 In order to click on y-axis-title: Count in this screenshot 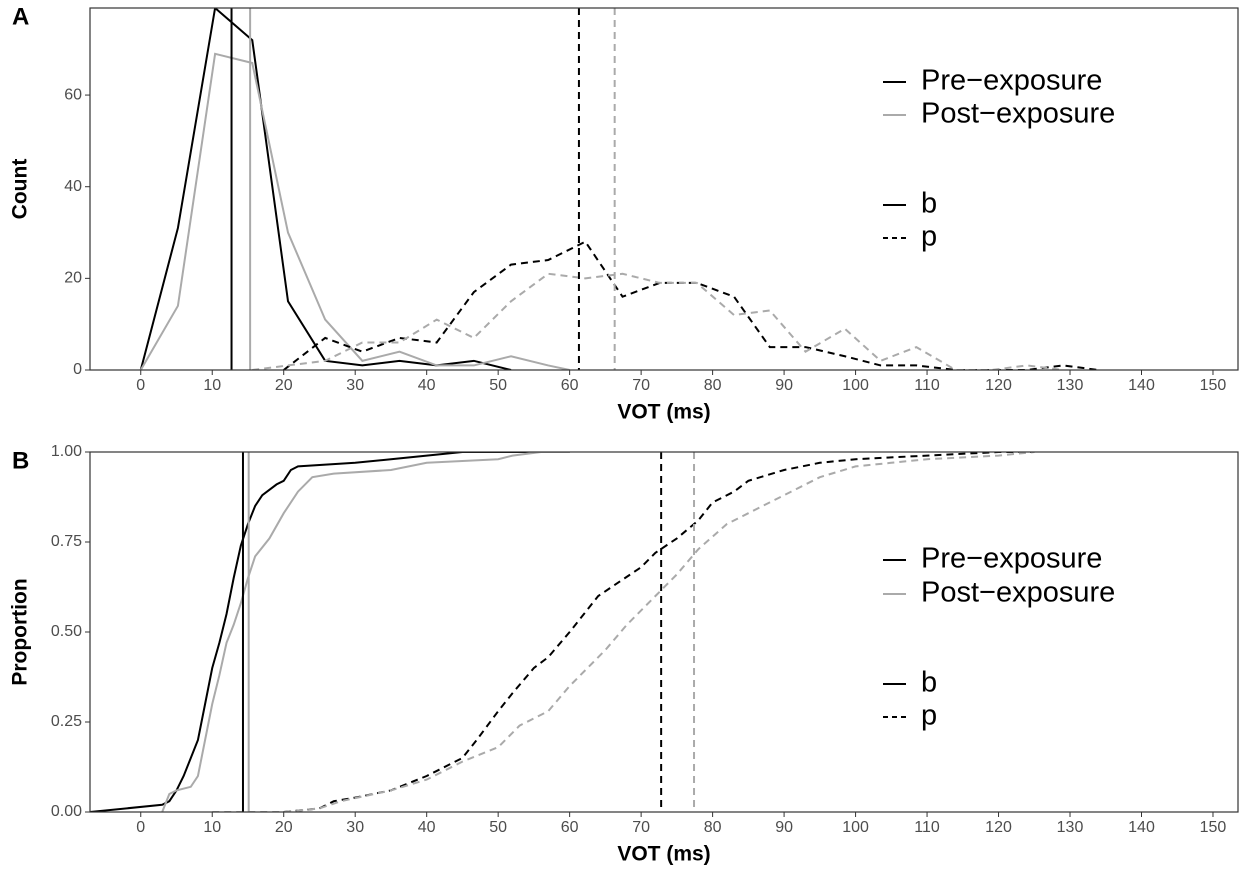, I will do `click(20, 189)`.